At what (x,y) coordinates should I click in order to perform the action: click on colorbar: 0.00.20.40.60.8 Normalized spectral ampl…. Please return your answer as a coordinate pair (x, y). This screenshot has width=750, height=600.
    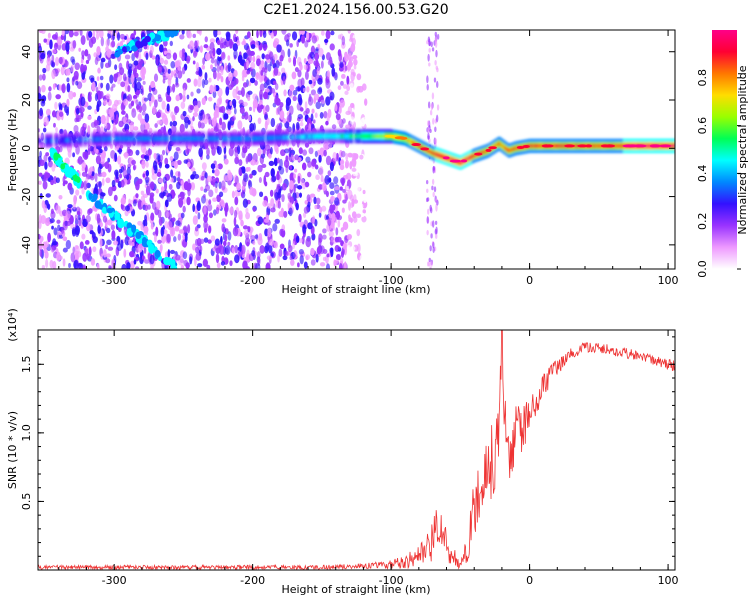
    Looking at the image, I should click on (722, 154).